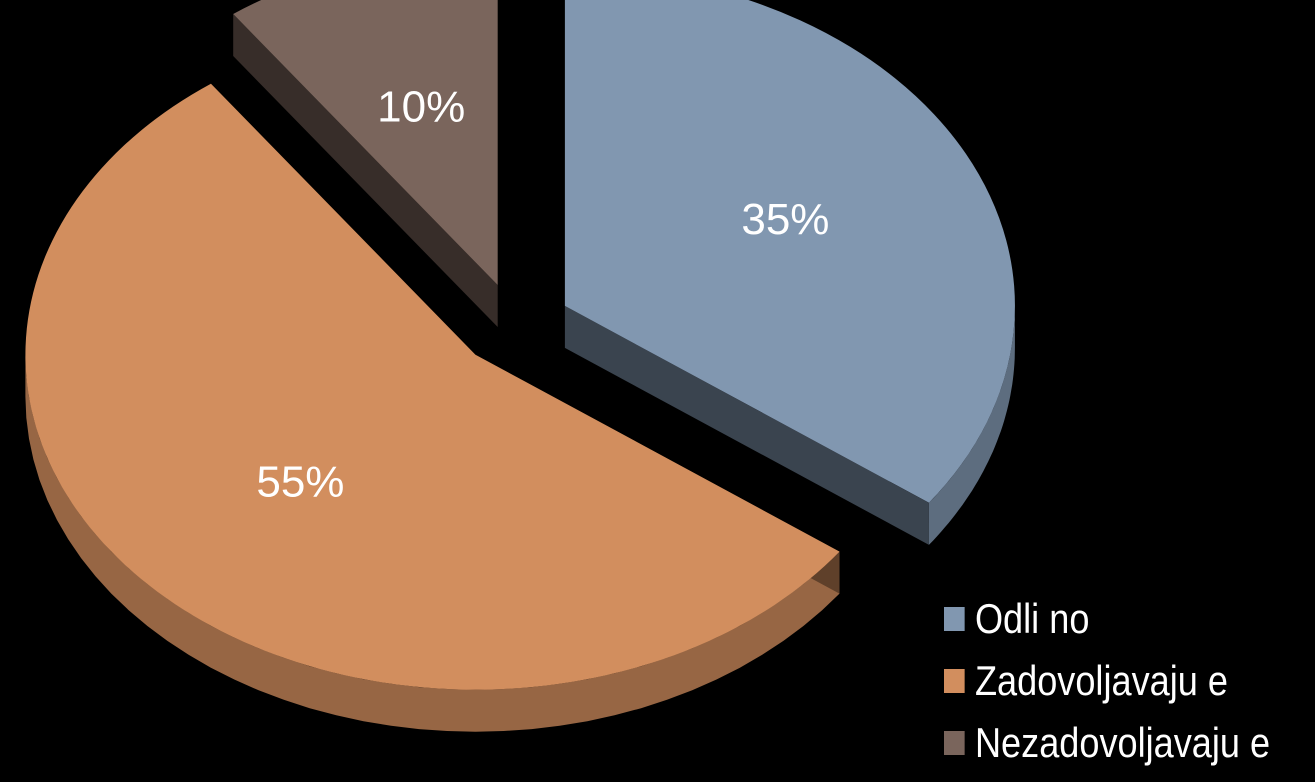 The width and height of the screenshot is (1315, 782). I want to click on legend-label: Odli no, so click(1032, 618).